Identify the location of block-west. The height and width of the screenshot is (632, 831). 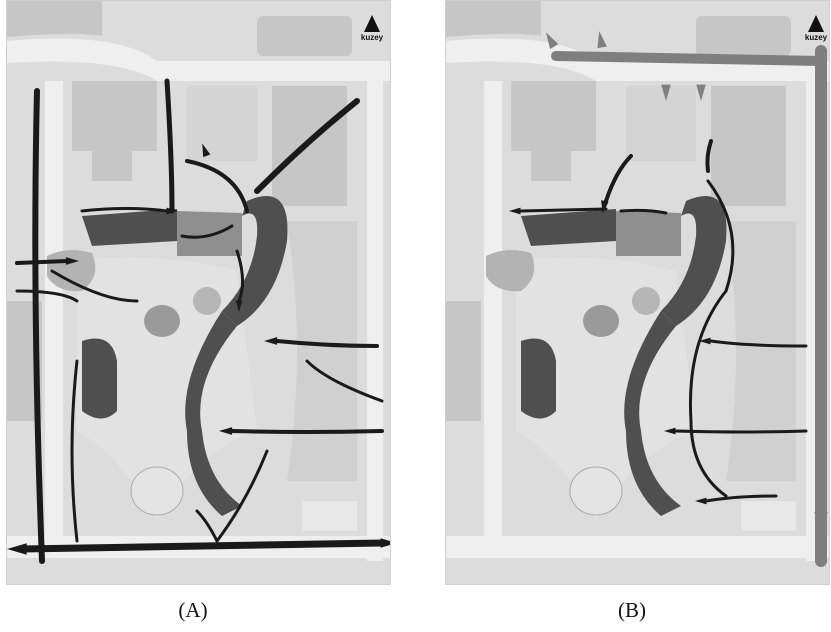
(463, 361).